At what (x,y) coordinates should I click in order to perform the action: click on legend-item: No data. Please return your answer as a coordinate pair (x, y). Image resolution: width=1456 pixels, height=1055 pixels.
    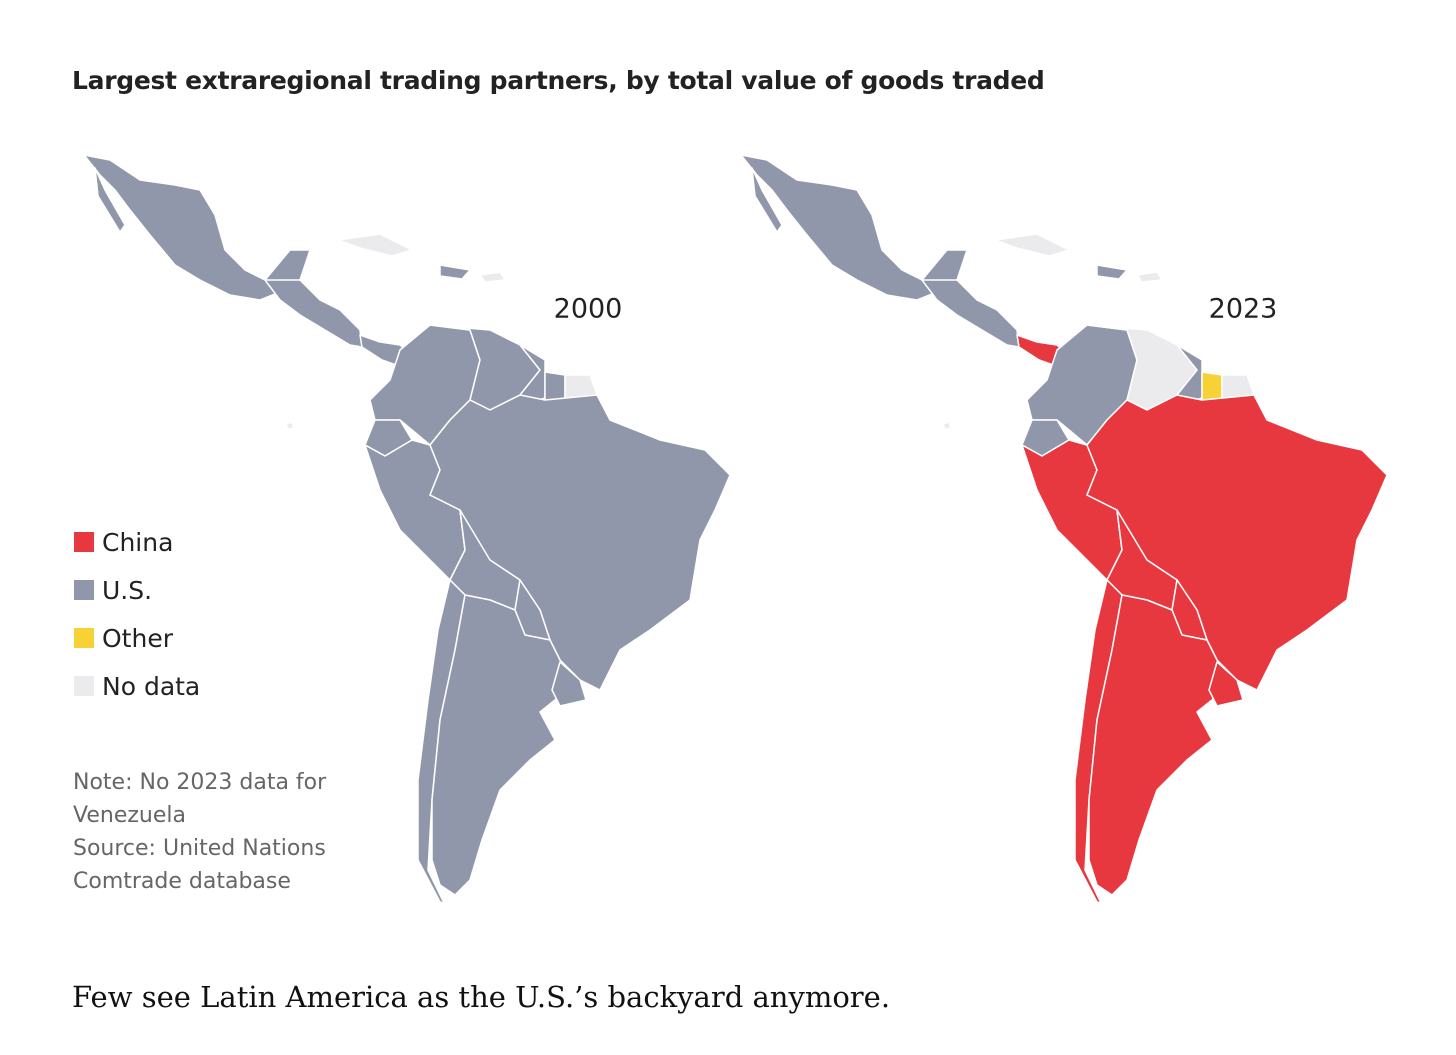
    Looking at the image, I should click on (137, 686).